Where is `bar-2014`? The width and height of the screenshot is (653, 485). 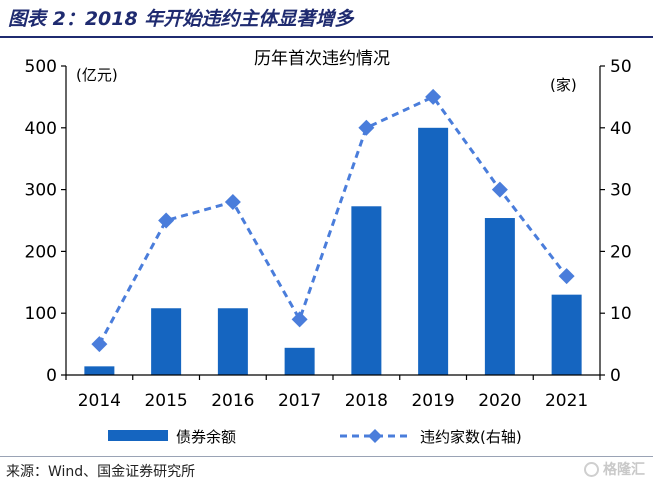 bar-2014 is located at coordinates (99, 370).